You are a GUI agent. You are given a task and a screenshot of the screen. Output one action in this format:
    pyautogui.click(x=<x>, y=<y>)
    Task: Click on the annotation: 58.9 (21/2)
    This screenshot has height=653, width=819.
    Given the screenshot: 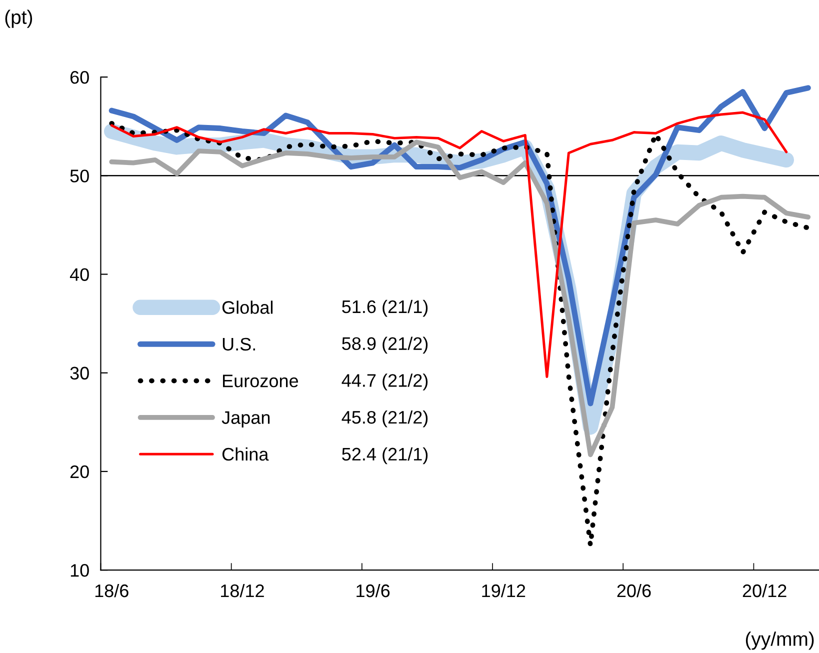 What is the action you would take?
    pyautogui.click(x=385, y=345)
    